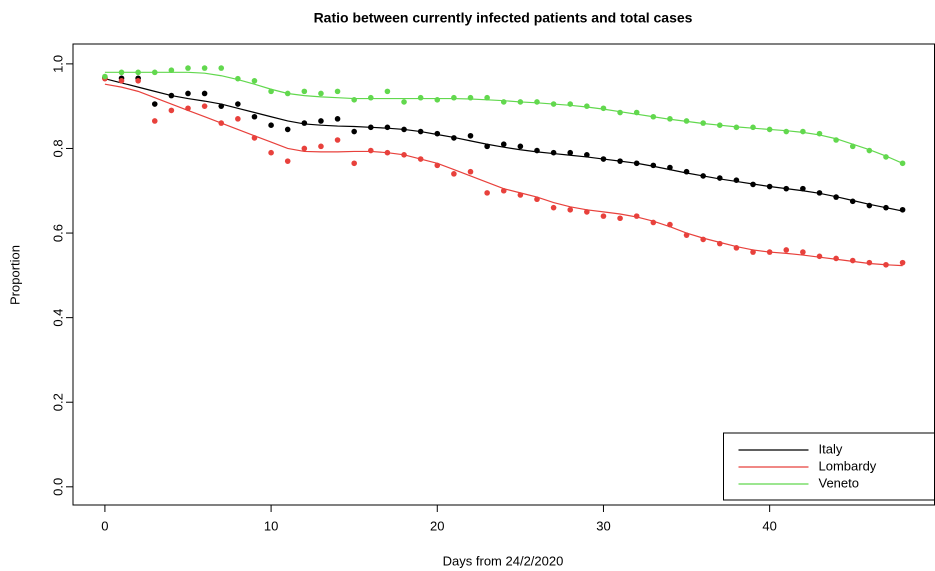  Describe the element at coordinates (437, 525) in the screenshot. I see `x-tick-label: 20` at that location.